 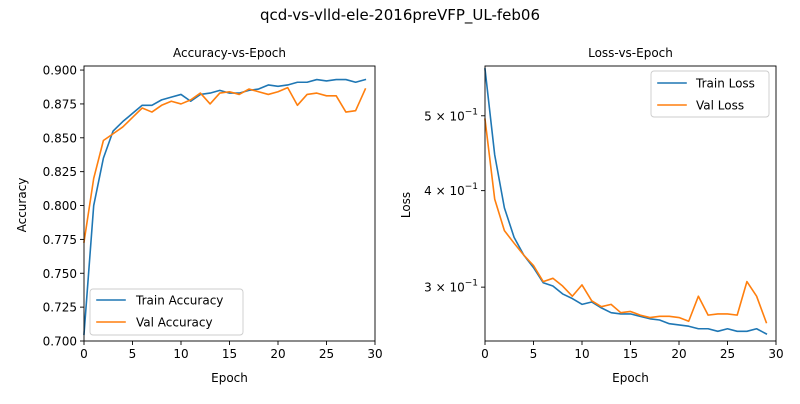 What do you see at coordinates (179, 301) in the screenshot?
I see `legend-label-train-accuracy: Train Accuracy` at bounding box center [179, 301].